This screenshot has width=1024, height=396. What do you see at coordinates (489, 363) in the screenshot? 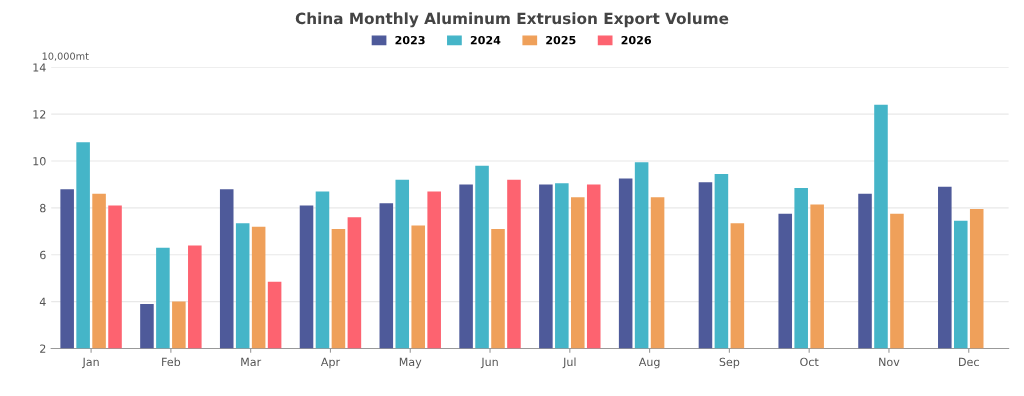
I see `x-tick-label: Jun` at bounding box center [489, 363].